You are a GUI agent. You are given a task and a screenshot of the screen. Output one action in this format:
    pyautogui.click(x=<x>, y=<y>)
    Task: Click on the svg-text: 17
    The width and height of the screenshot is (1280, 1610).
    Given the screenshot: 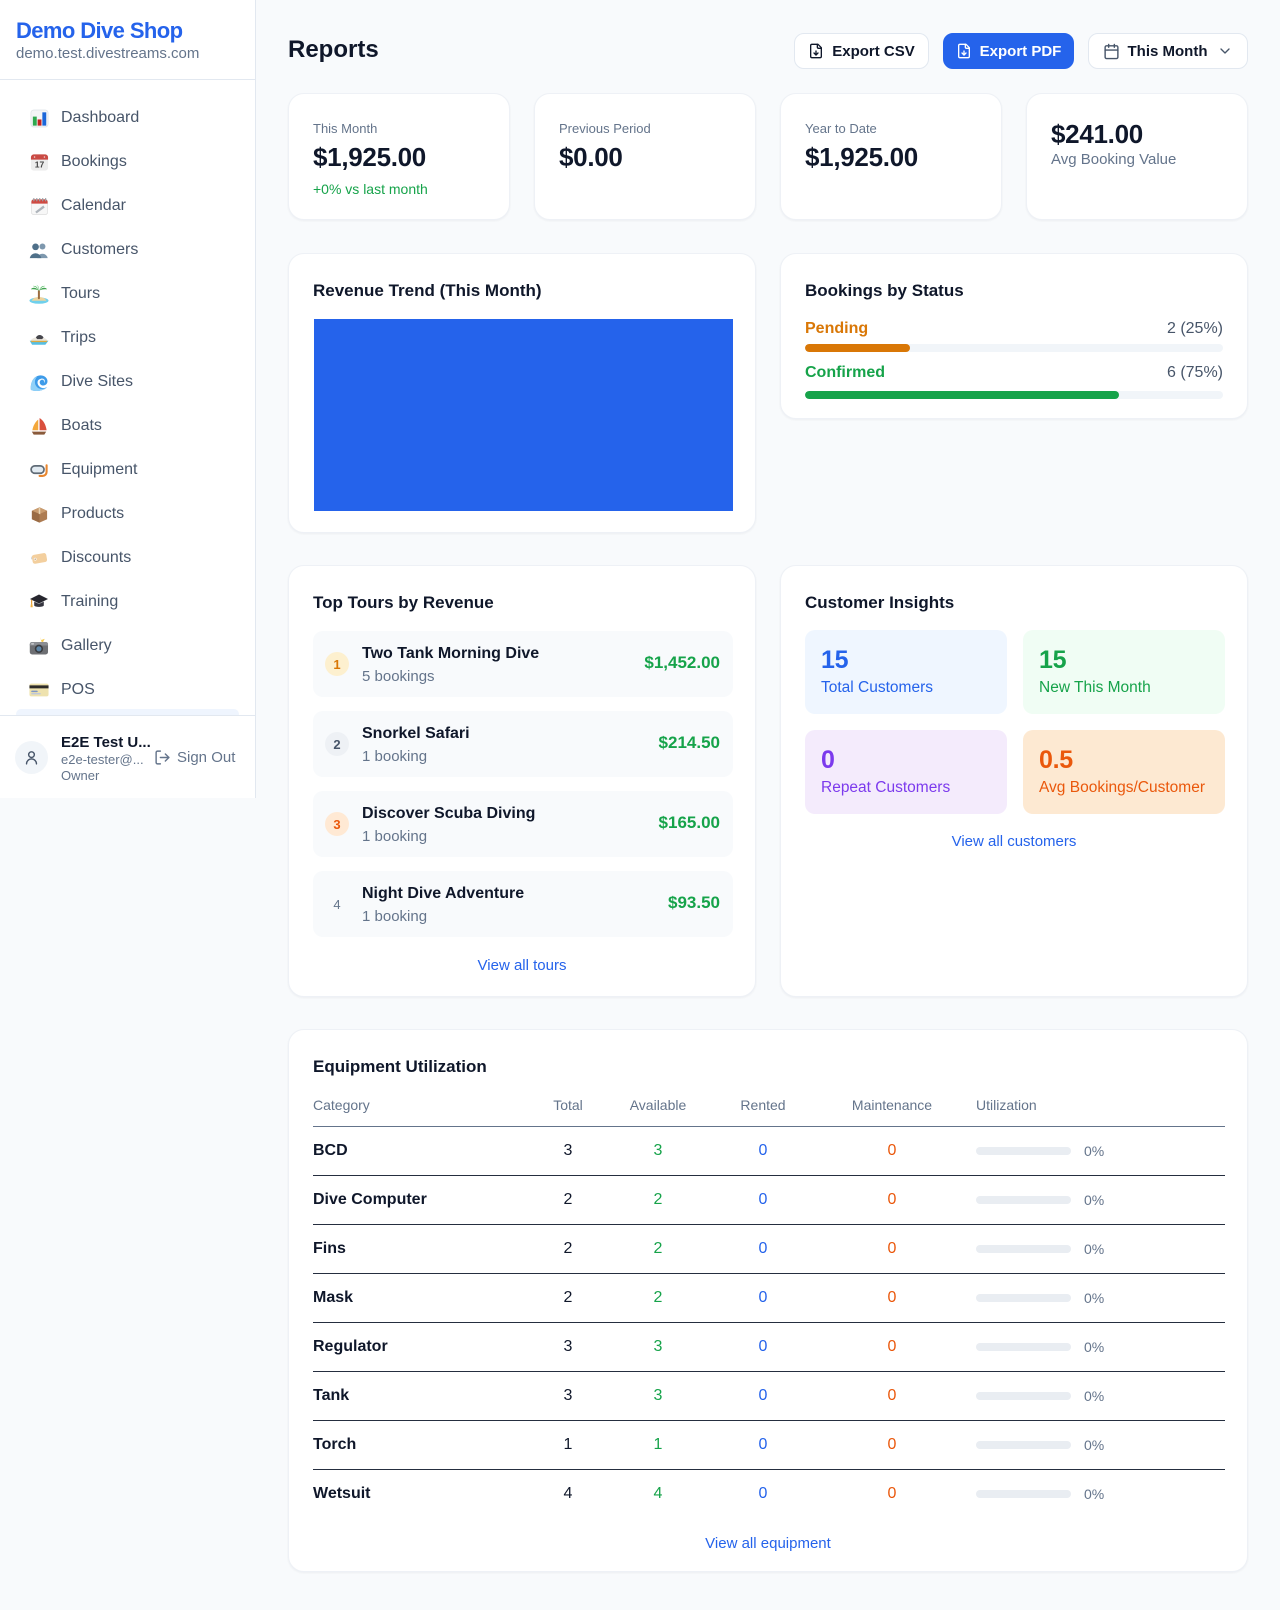 What is the action you would take?
    pyautogui.click(x=39, y=164)
    